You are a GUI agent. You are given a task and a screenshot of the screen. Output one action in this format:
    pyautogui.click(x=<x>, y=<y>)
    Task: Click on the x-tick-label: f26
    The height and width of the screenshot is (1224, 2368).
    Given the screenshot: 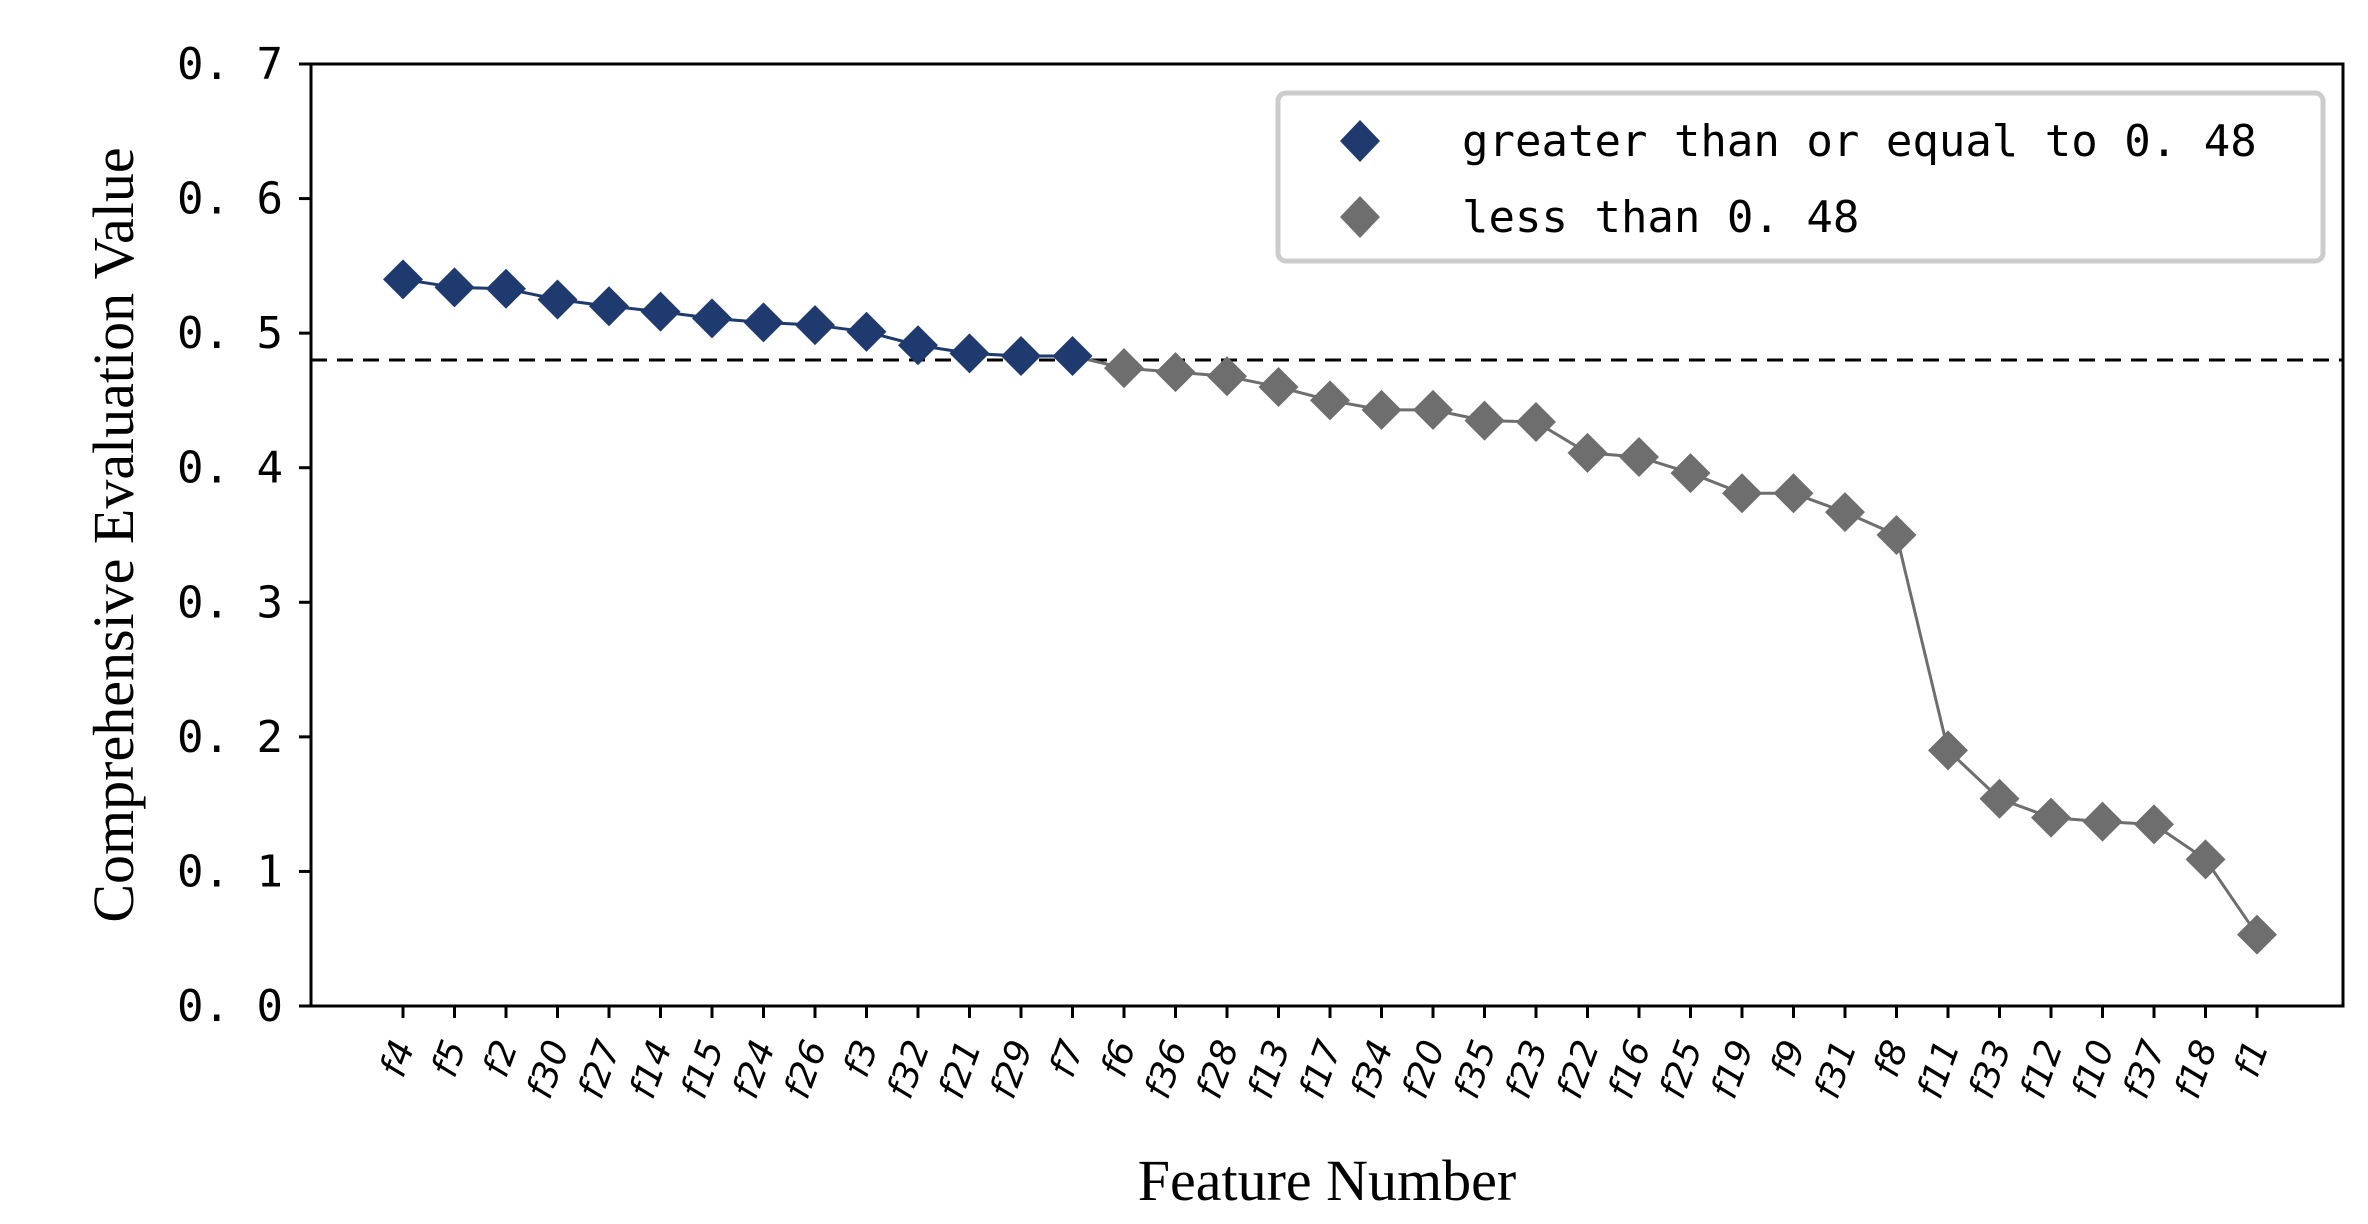 What is the action you would take?
    pyautogui.click(x=806, y=1069)
    